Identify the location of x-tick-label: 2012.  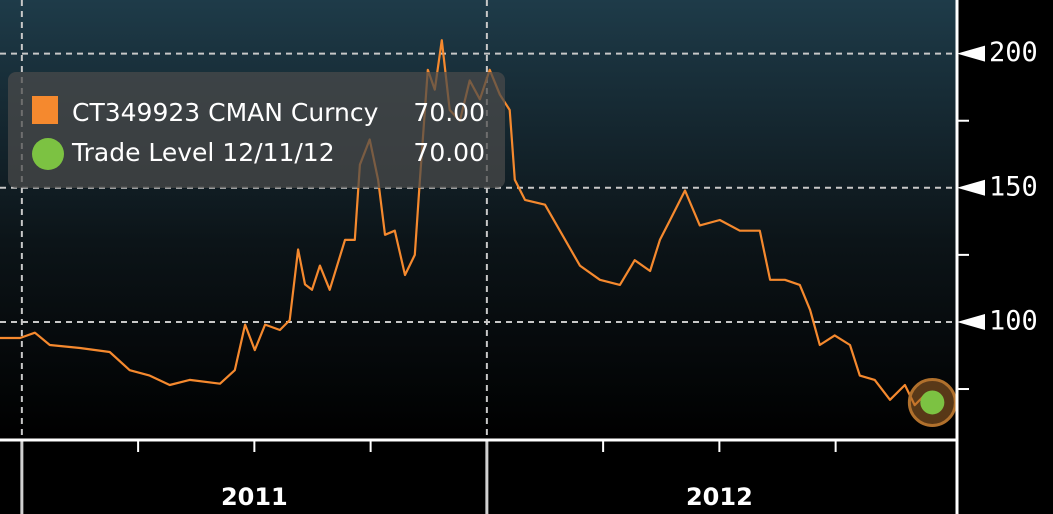
(719, 497).